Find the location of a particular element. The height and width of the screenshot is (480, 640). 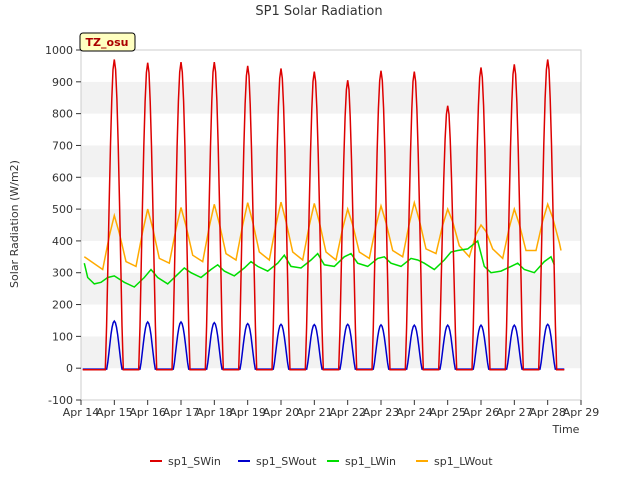

series-line-sp1-lwin is located at coordinates (319, 263).